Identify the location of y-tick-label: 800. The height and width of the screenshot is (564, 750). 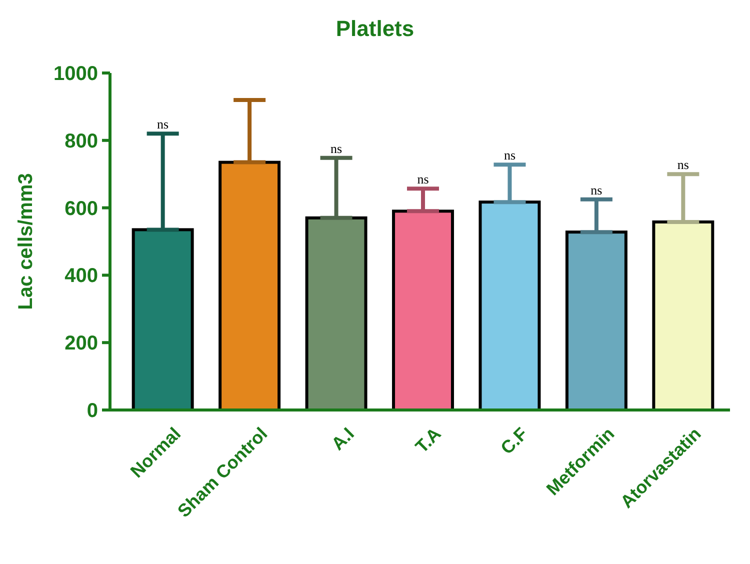
(81, 141).